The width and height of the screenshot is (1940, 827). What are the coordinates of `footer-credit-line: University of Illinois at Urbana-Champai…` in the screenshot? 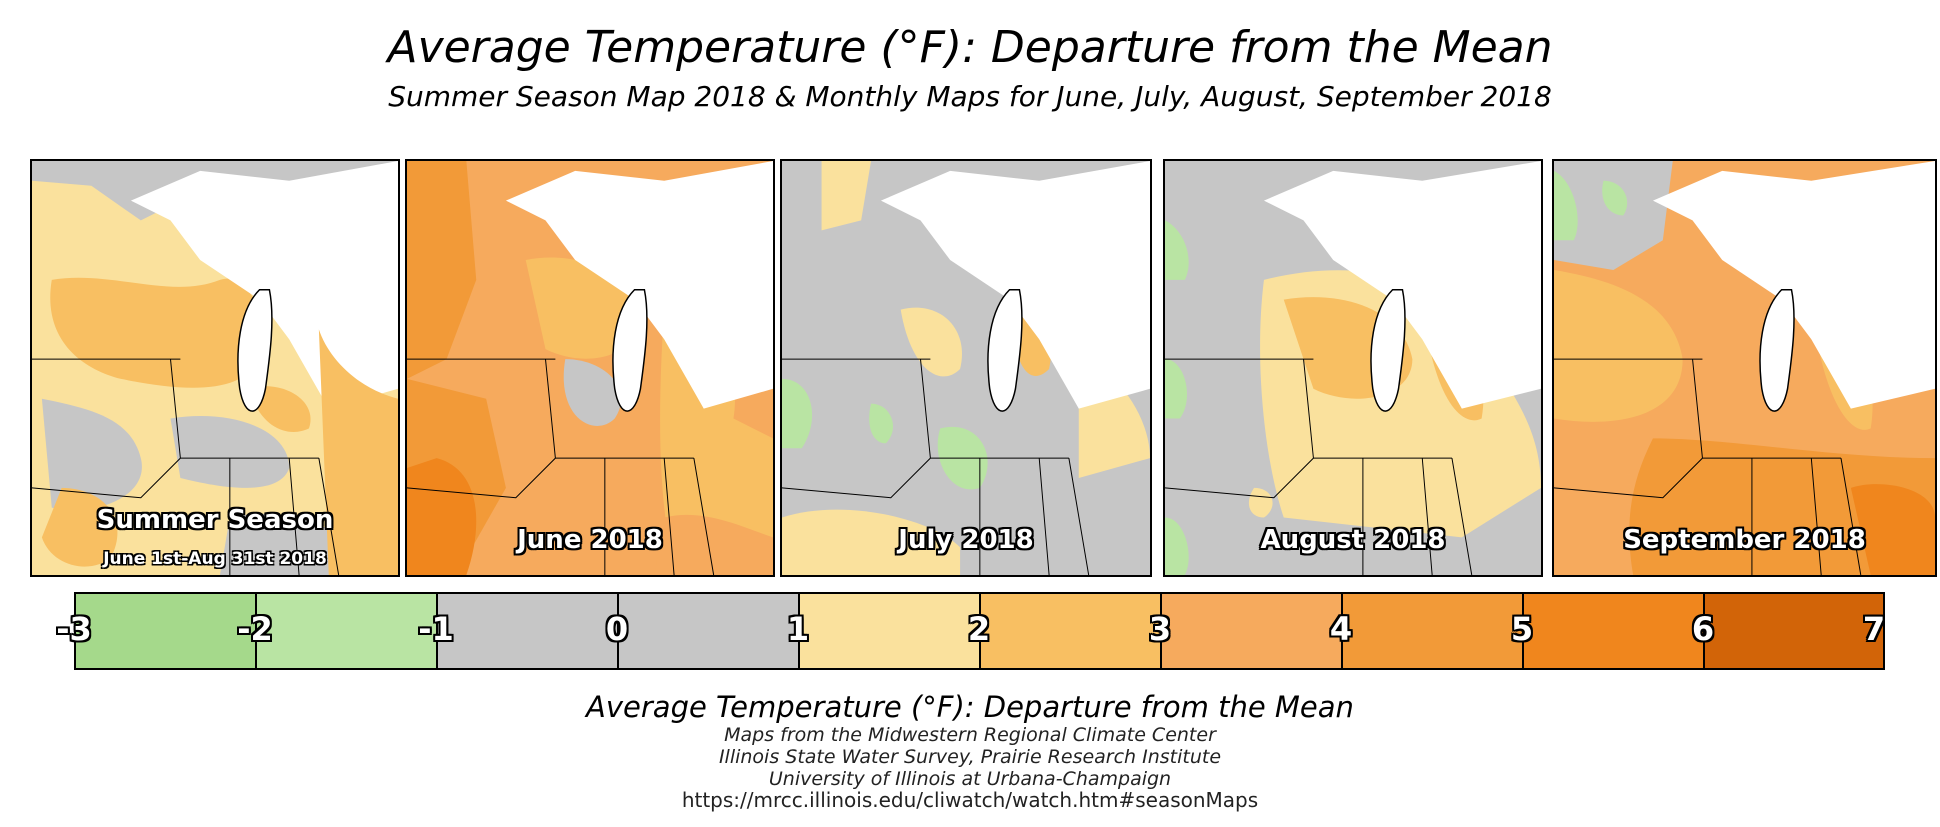 It's located at (970, 779).